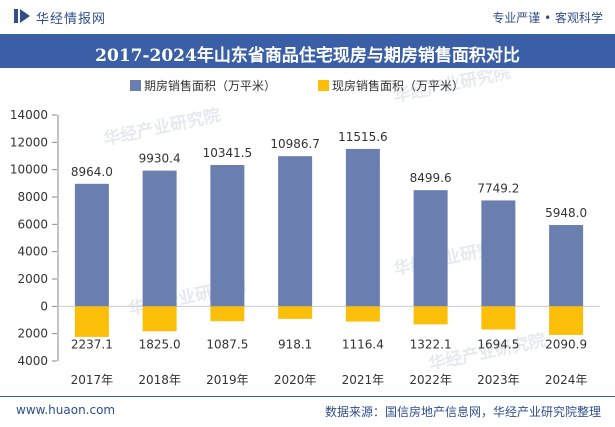  What do you see at coordinates (307, 16) in the screenshot?
I see `top-bar: 华经情报网 专业严谨 • 客观科学` at bounding box center [307, 16].